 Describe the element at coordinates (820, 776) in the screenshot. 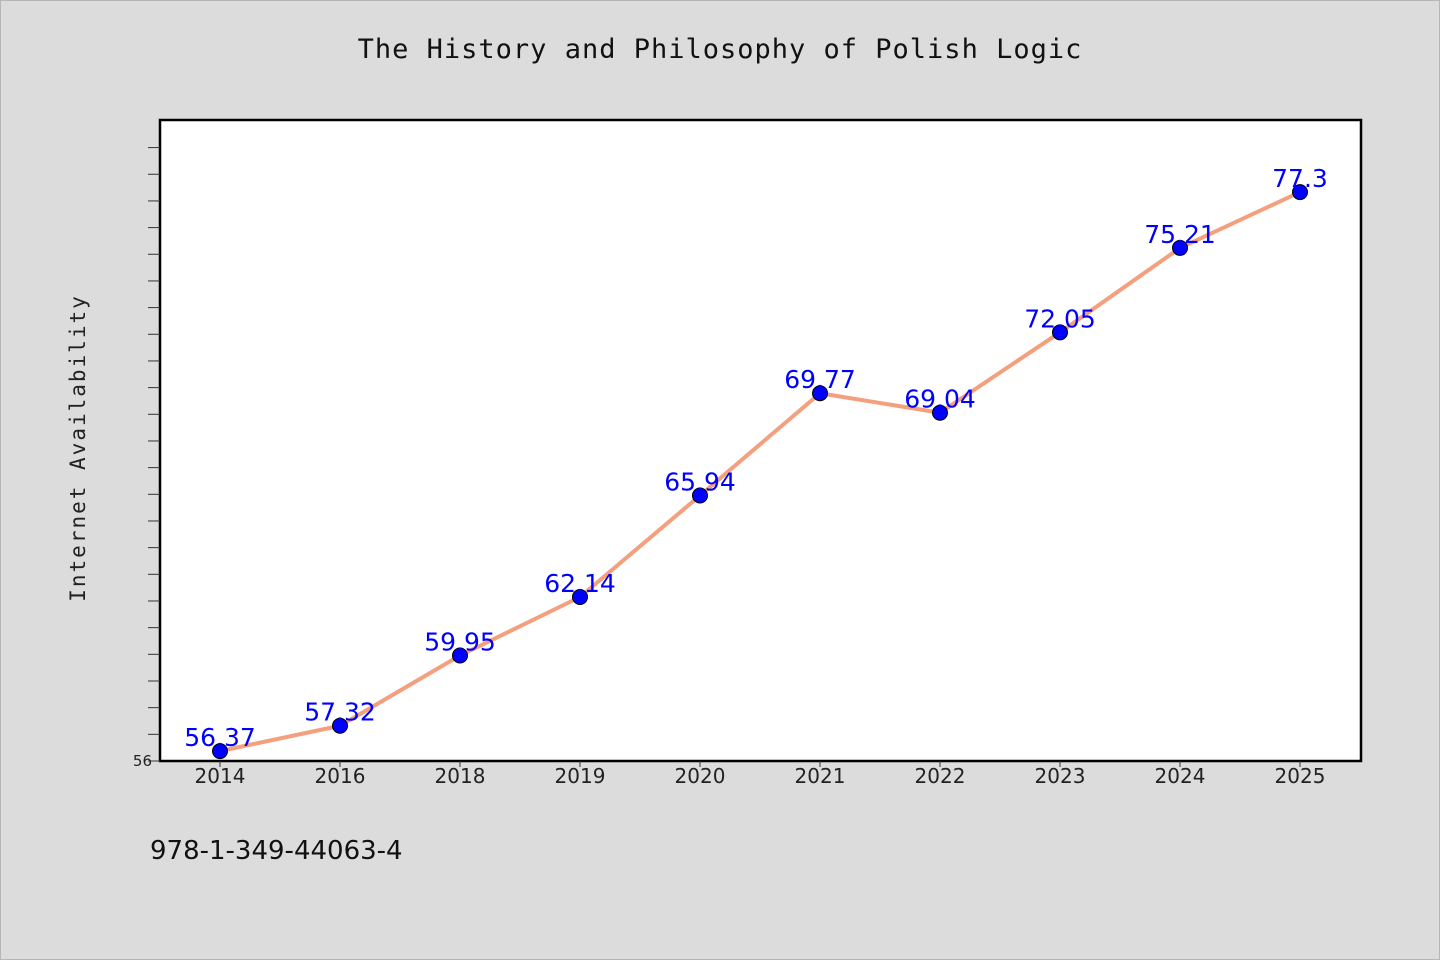

I see `x-tick-label: 2021` at that location.